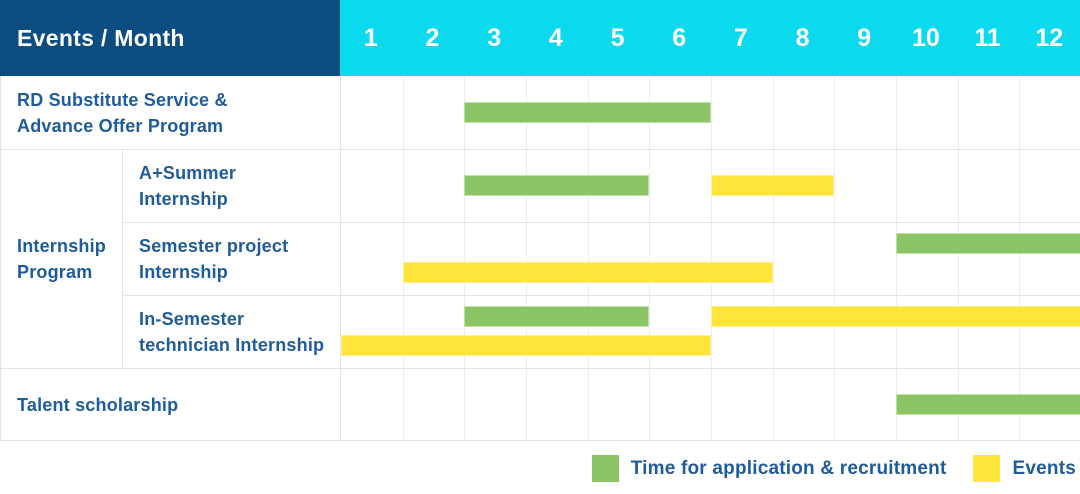 The image size is (1080, 494). What do you see at coordinates (122, 99) in the screenshot?
I see `label-line: RD Substitute Service &` at bounding box center [122, 99].